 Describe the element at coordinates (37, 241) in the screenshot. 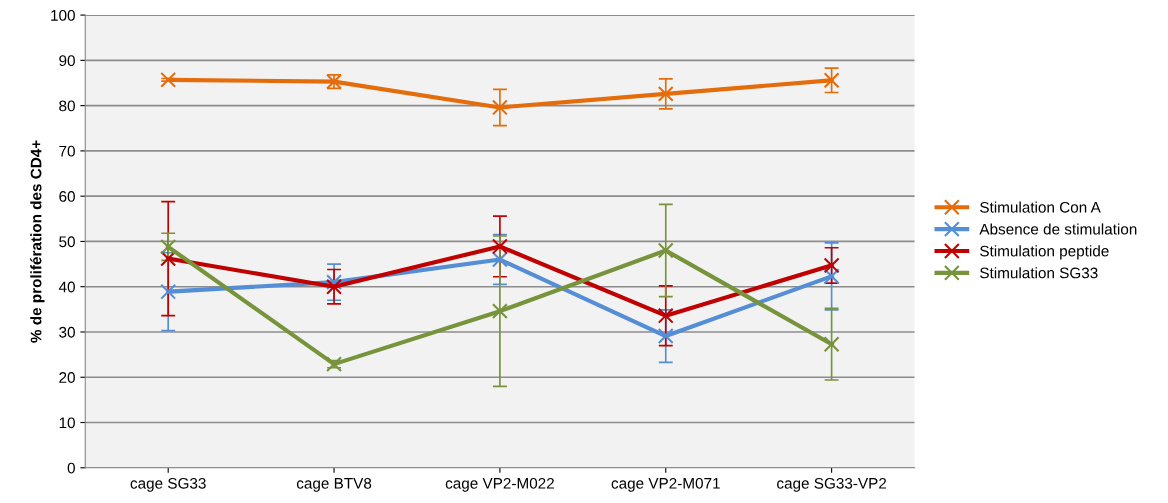

I see `y-axis-title: % de prolifération des CD4+` at that location.